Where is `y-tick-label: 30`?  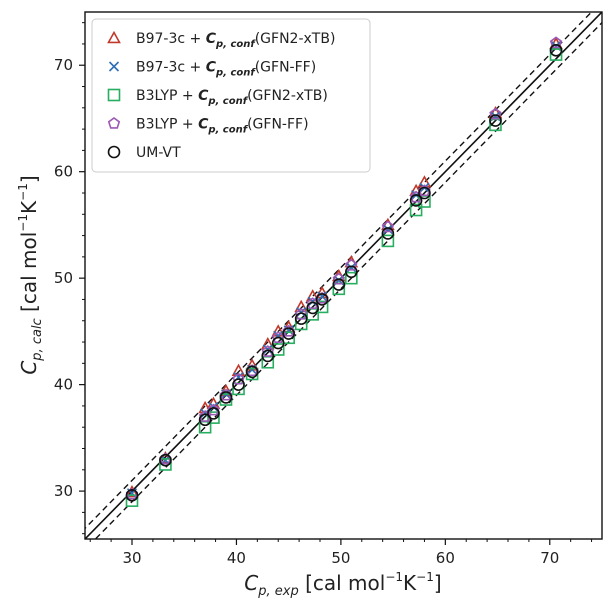 y-tick-label: 30 is located at coordinates (63, 491).